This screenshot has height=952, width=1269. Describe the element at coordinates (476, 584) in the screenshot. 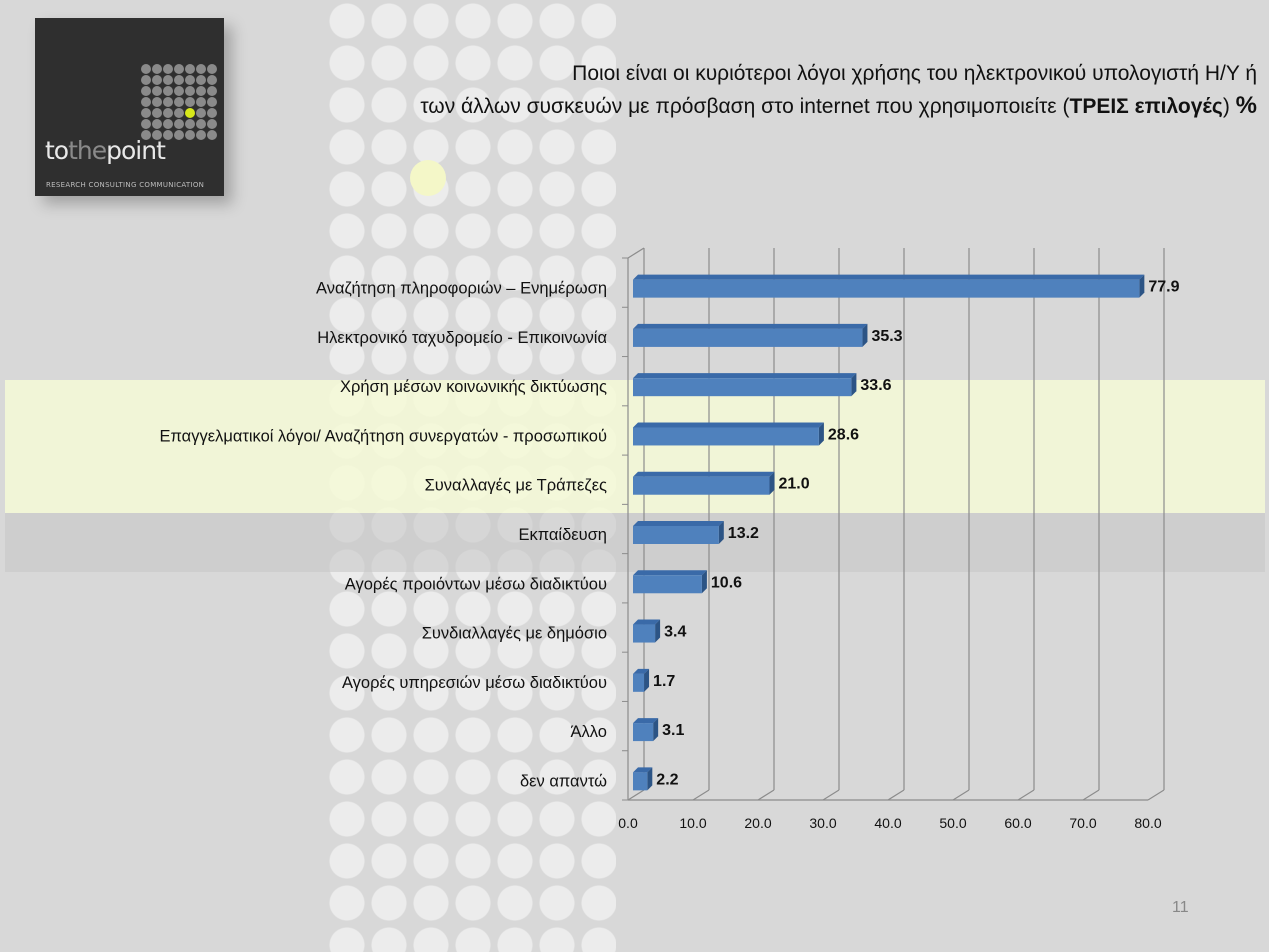

I see `category-label: Αγορές προιόντων μέσω διαδικτύου` at that location.